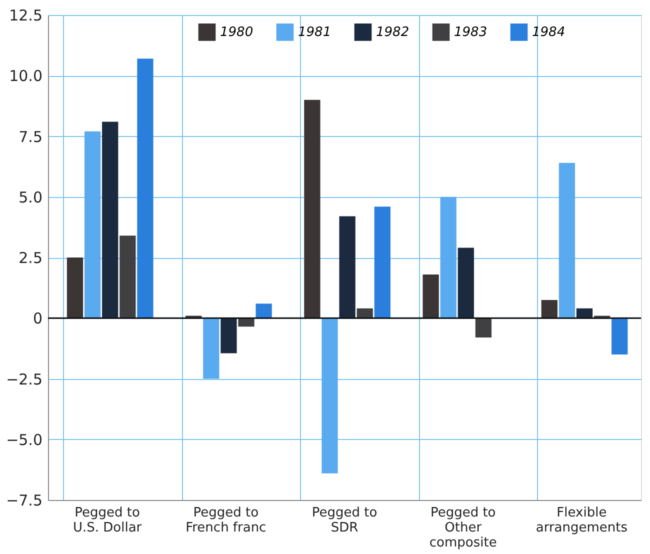 Image resolution: width=650 pixels, height=554 pixels. What do you see at coordinates (226, 521) in the screenshot?
I see `x-tick-label: Pegged to French franc` at bounding box center [226, 521].